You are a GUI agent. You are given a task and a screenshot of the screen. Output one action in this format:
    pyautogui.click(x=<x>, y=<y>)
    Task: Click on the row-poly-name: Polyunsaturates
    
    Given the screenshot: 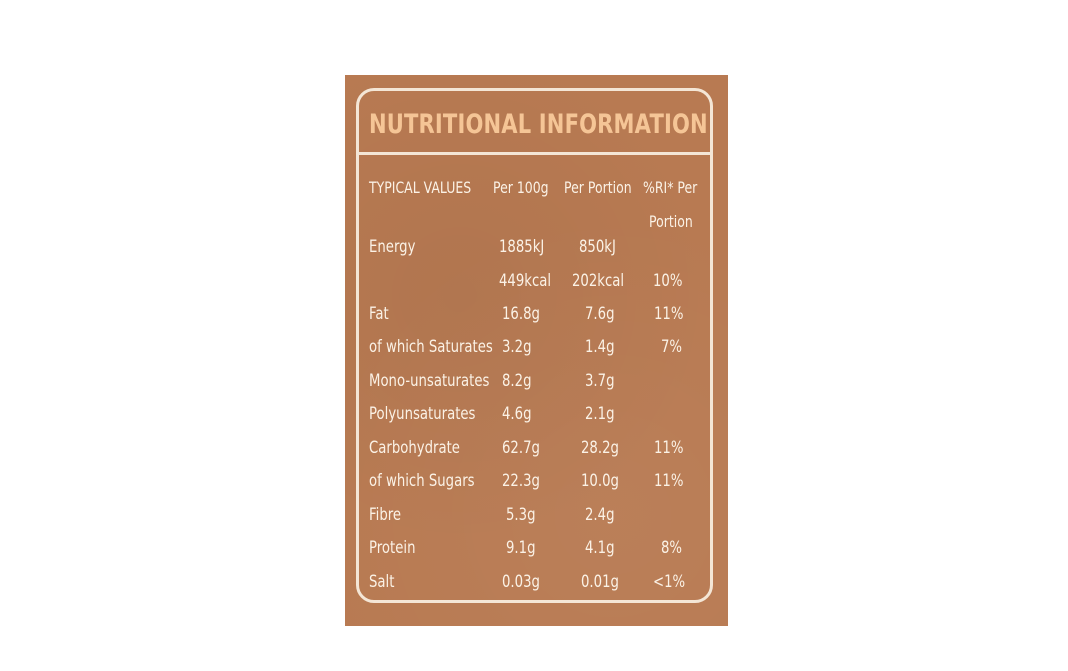 What is the action you would take?
    pyautogui.click(x=422, y=414)
    